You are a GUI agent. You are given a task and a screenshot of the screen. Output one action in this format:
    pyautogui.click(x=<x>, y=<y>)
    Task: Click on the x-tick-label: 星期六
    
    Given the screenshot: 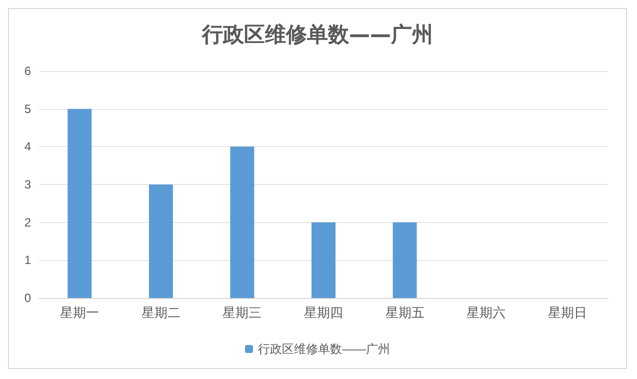 What is the action you would take?
    pyautogui.click(x=486, y=312)
    